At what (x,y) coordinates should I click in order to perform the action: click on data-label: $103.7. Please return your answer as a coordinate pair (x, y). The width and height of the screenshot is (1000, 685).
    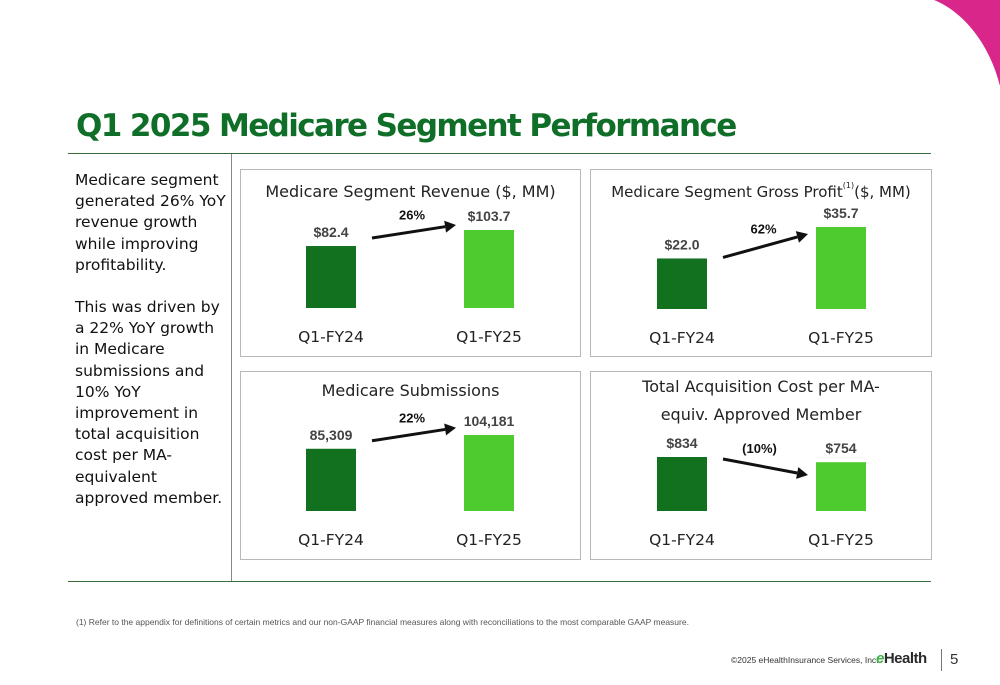
    Looking at the image, I should click on (489, 216).